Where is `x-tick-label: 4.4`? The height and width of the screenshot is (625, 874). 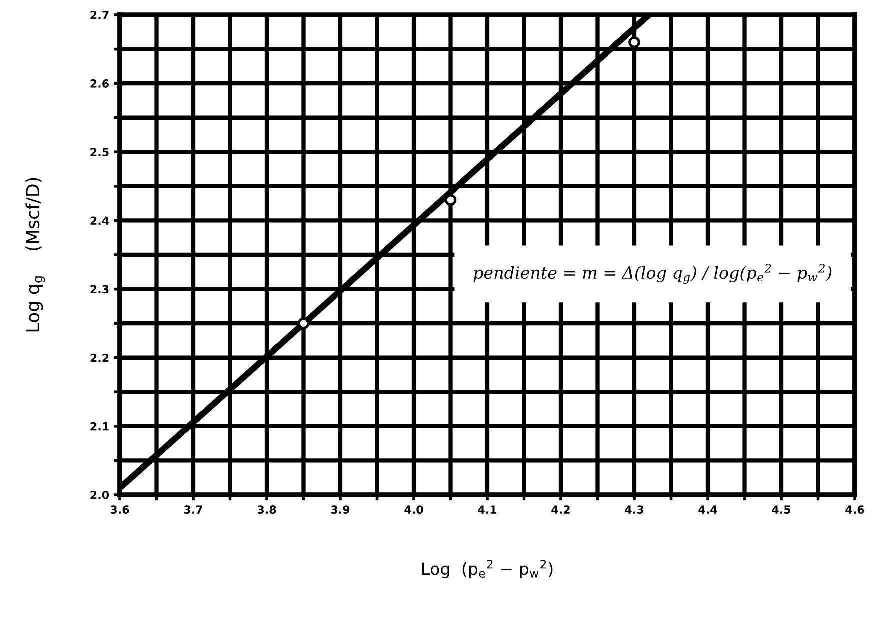
x-tick-label: 4.4 is located at coordinates (708, 510).